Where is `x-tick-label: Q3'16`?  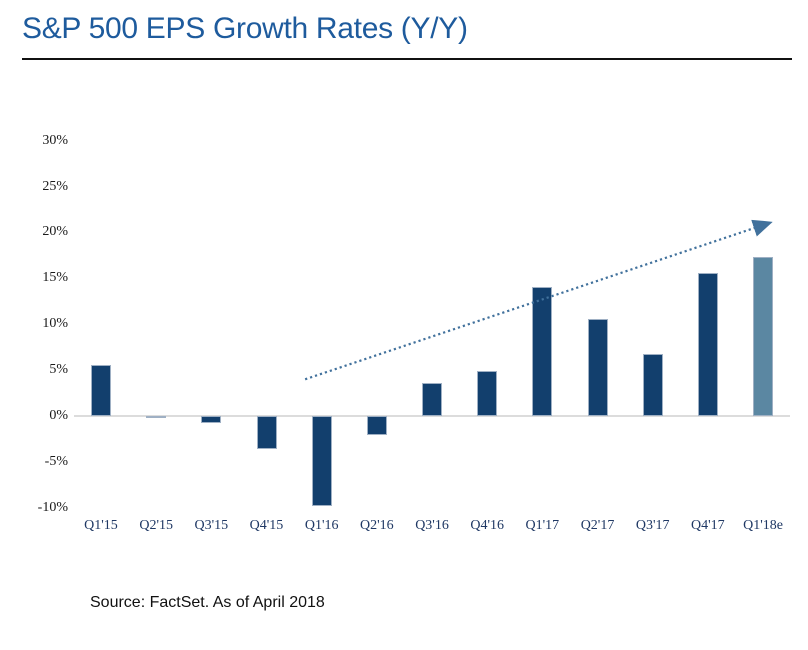
x-tick-label: Q3'16 is located at coordinates (432, 525).